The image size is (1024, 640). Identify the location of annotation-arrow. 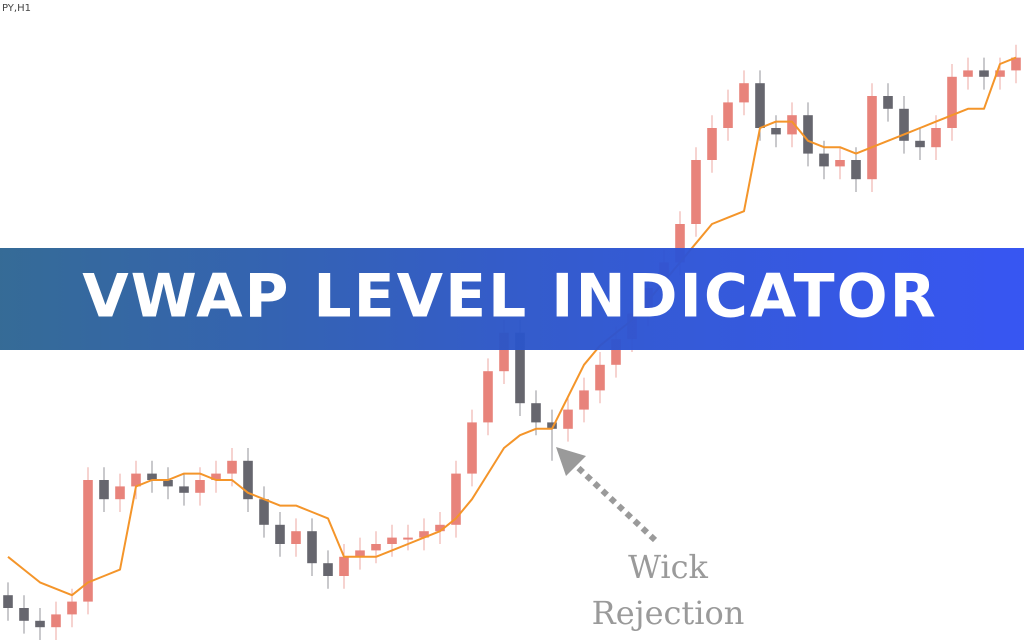
(607, 495).